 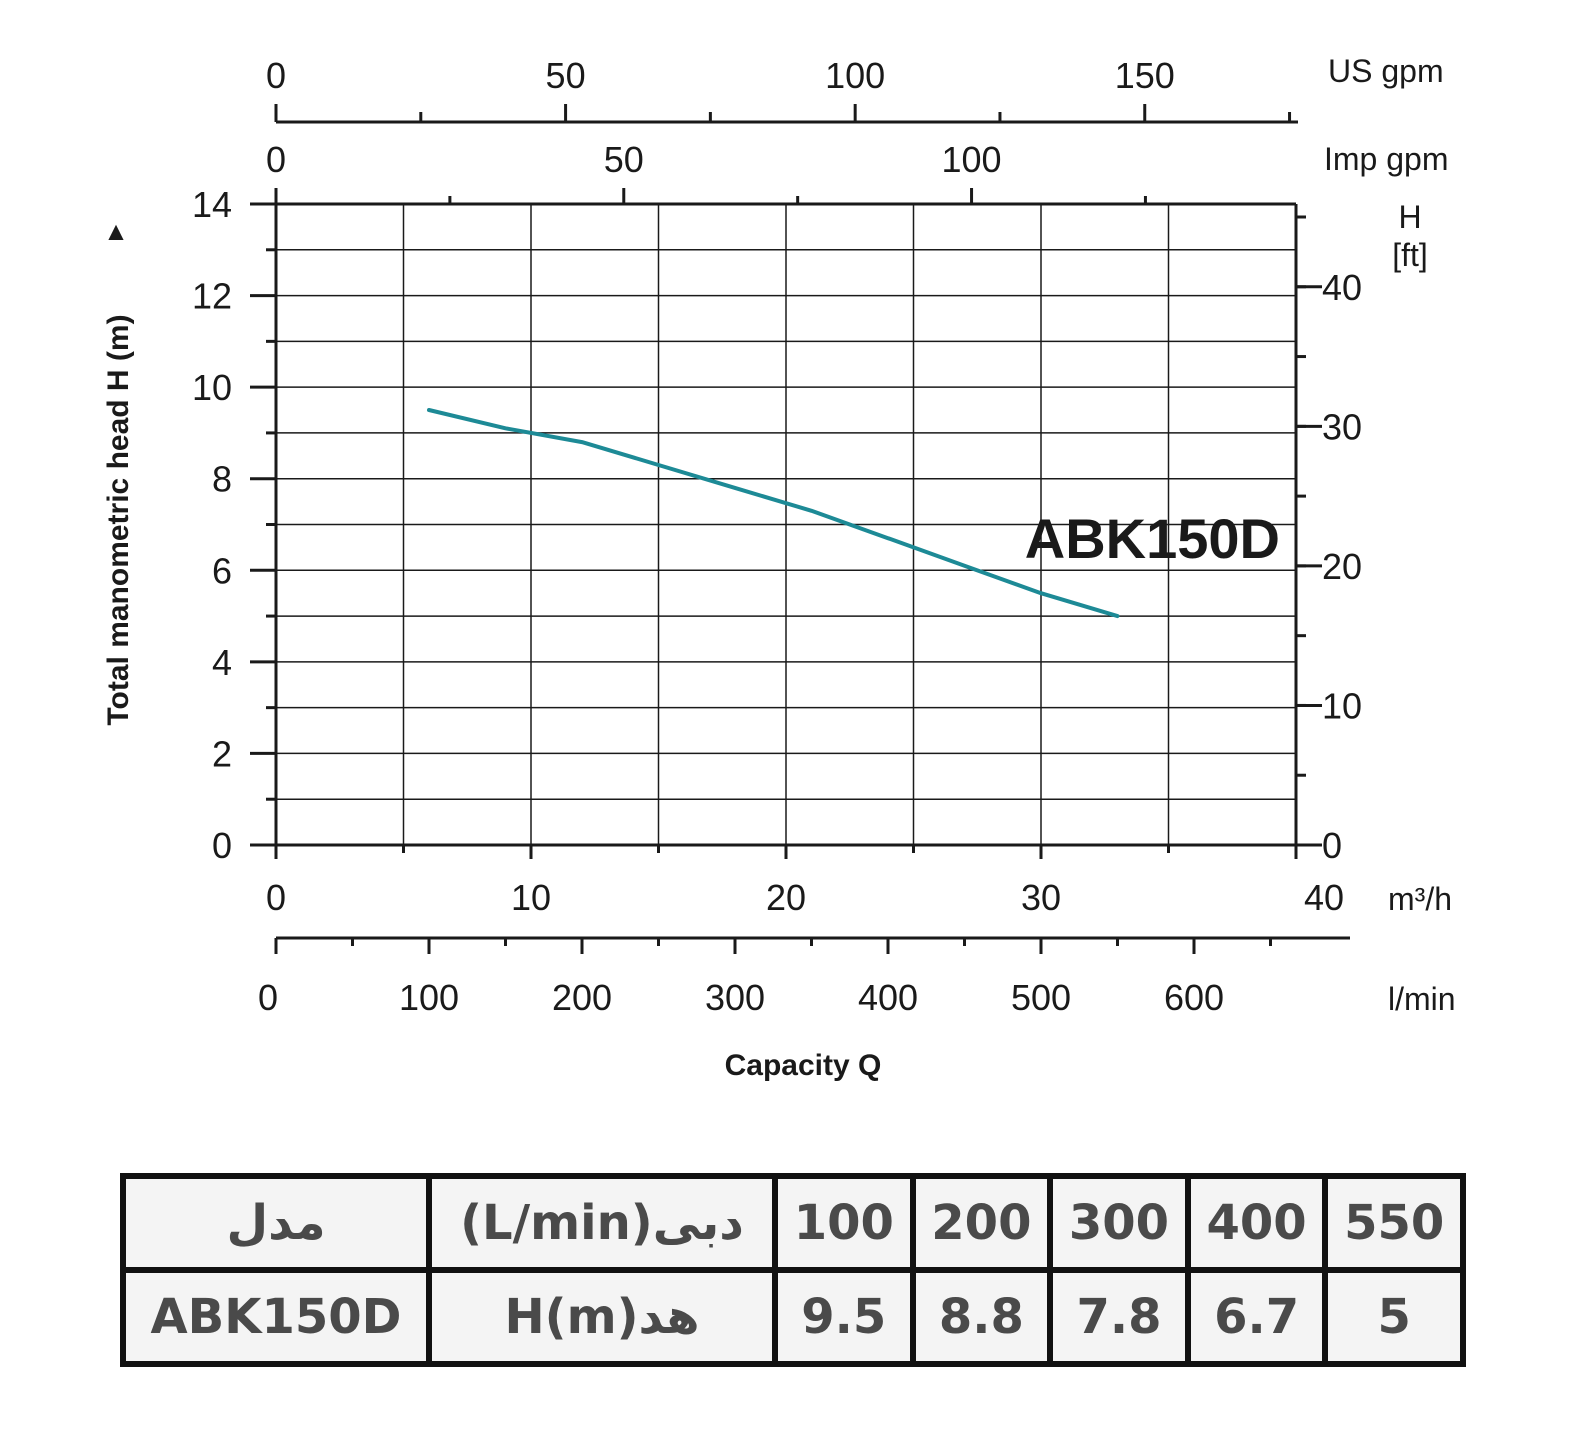 I want to click on impgpm-tick-label: 100, so click(x=972, y=159).